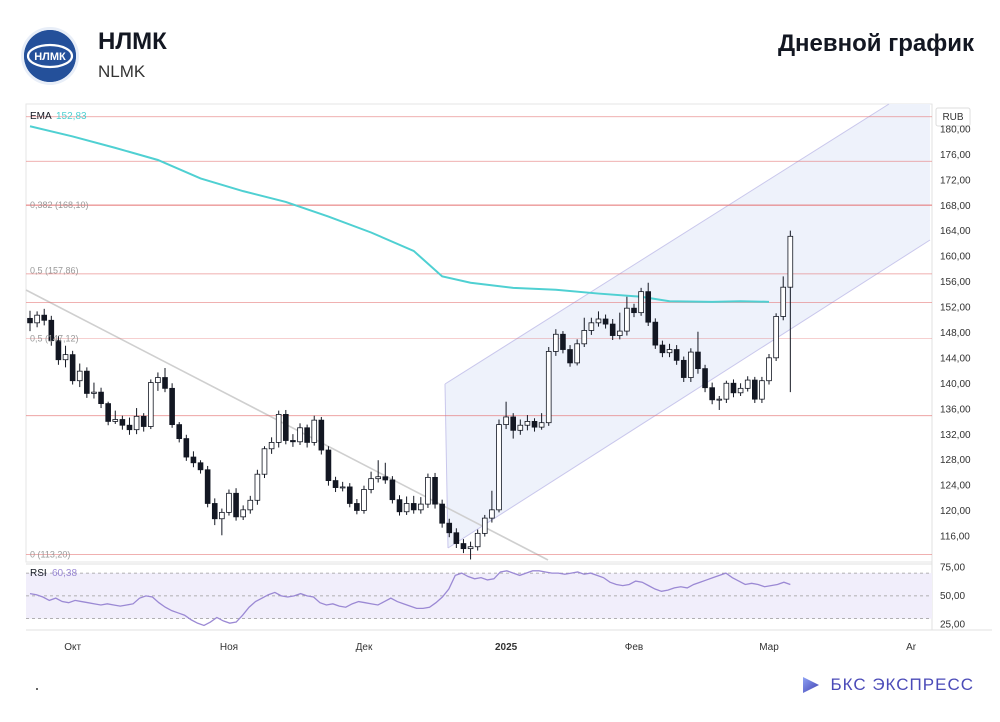 Image resolution: width=1000 pixels, height=722 pixels. Describe the element at coordinates (902, 684) in the screenshot. I see `brand-name: БКС ЭКСПРЕСС` at that location.